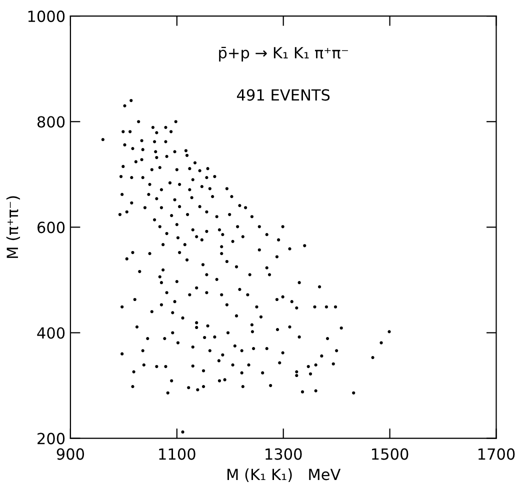 Image resolution: width=518 pixels, height=487 pixels. What do you see at coordinates (496, 454) in the screenshot?
I see `x-tick-label: 1700` at bounding box center [496, 454].